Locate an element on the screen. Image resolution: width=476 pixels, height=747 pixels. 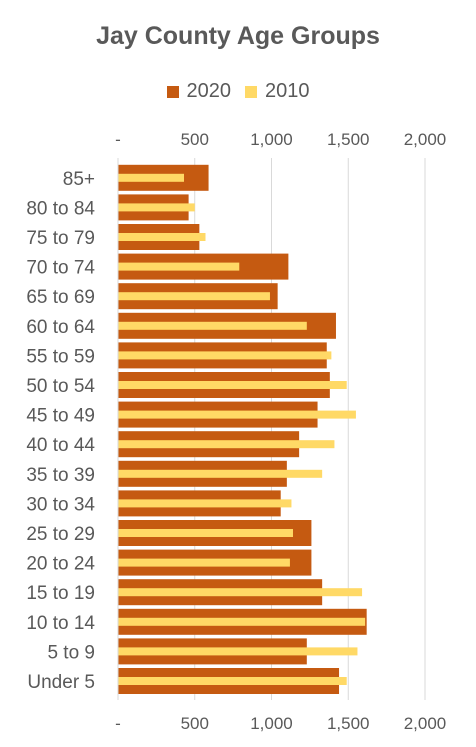
category-label: 25 to 29 is located at coordinates (60, 534).